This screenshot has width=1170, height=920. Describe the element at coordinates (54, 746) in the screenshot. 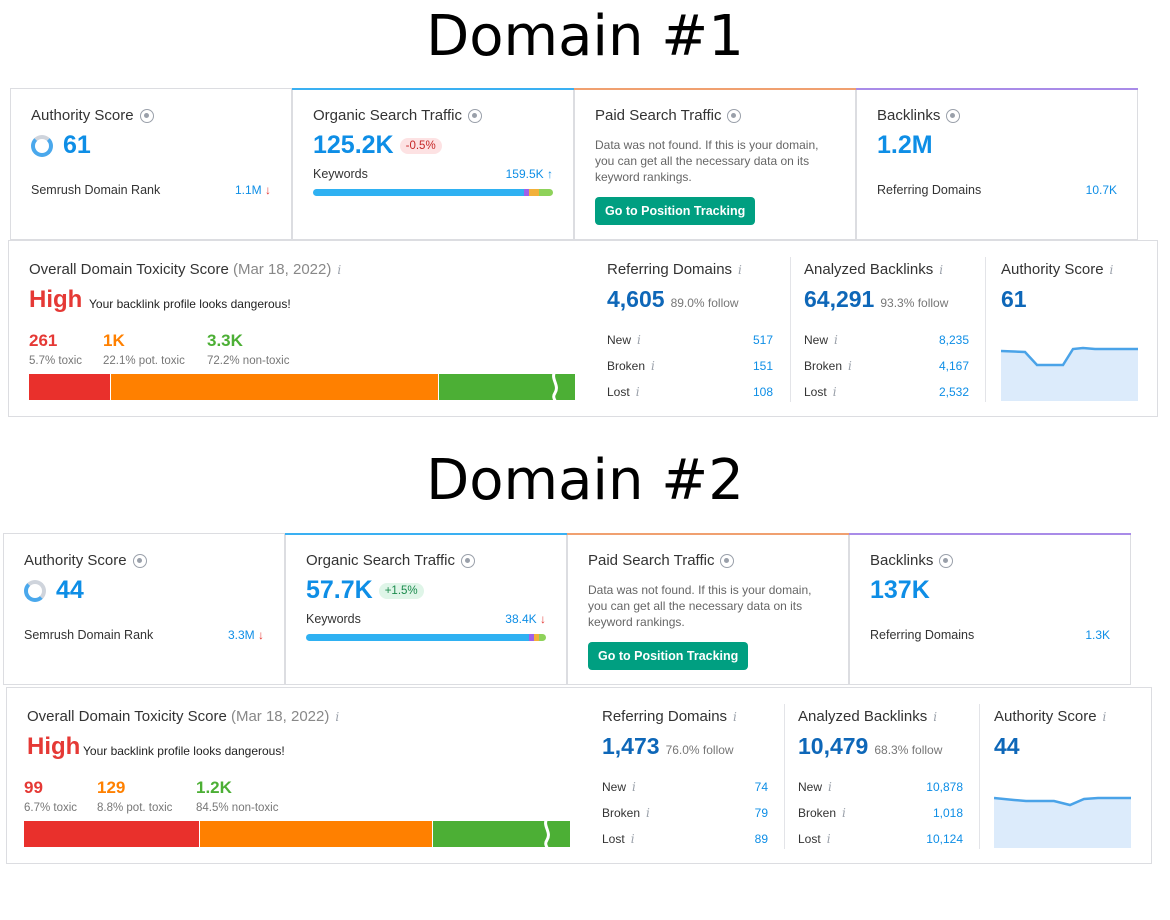

I see `toxicity-level: High` at that location.